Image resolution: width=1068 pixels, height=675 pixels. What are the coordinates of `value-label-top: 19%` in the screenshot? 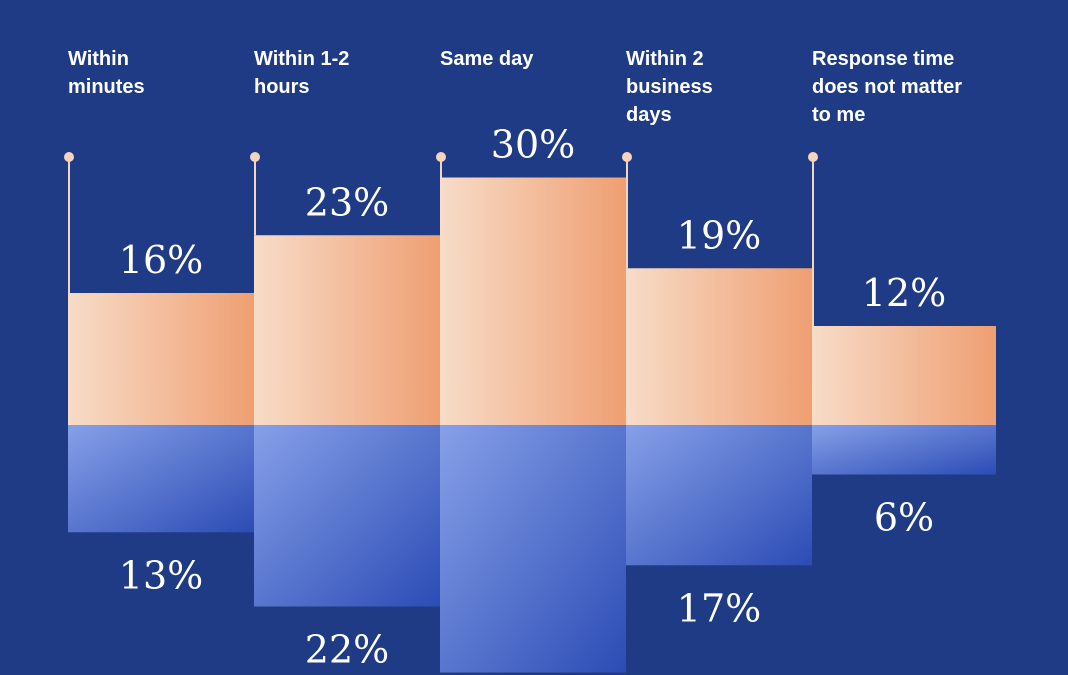 It's located at (719, 235).